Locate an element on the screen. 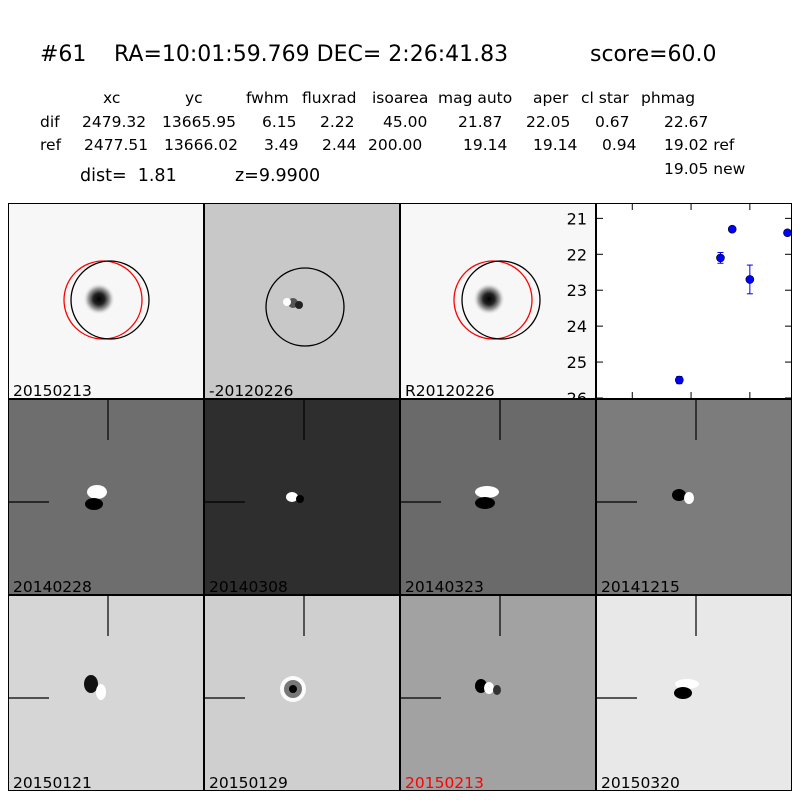 Image resolution: width=800 pixels, height=800 pixels. title-coords: RA=10:01:59.769 DEC= 2:26:41.83 is located at coordinates (311, 54).